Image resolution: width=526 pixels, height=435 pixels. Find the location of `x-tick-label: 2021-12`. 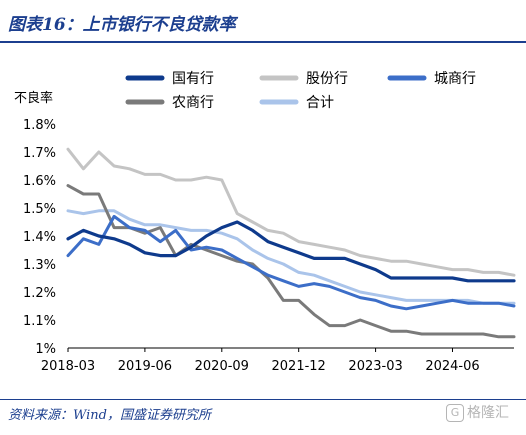

x-tick-label: 2021-12 is located at coordinates (299, 366).